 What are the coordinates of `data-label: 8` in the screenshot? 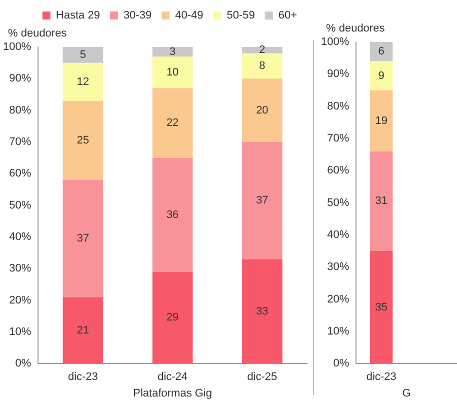 It's located at (262, 66).